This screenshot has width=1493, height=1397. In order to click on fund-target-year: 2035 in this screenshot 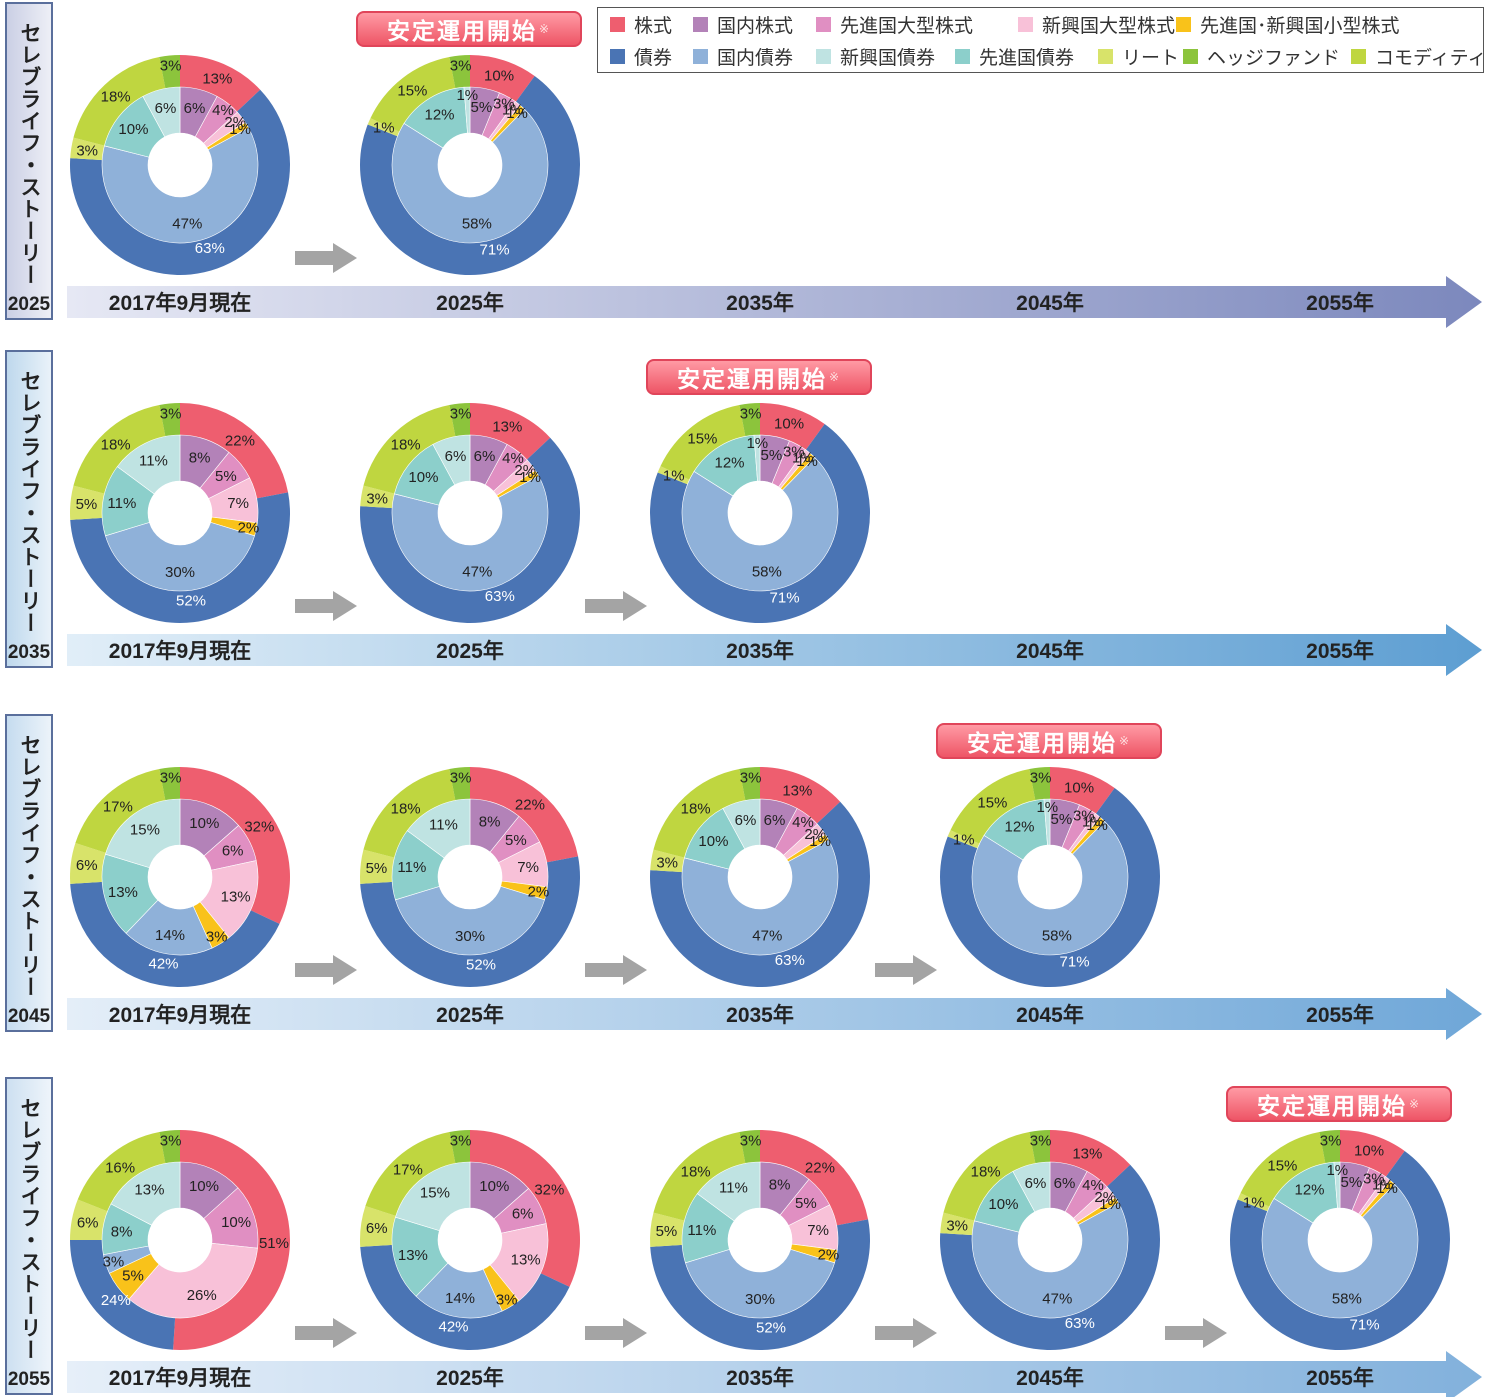, I will do `click(29, 652)`.